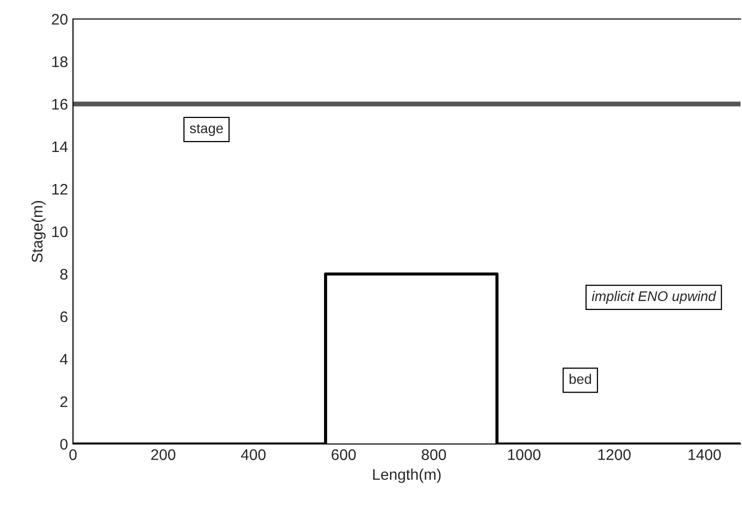 This screenshot has width=742, height=516. Describe the element at coordinates (60, 62) in the screenshot. I see `y-tick-label: 18` at that location.